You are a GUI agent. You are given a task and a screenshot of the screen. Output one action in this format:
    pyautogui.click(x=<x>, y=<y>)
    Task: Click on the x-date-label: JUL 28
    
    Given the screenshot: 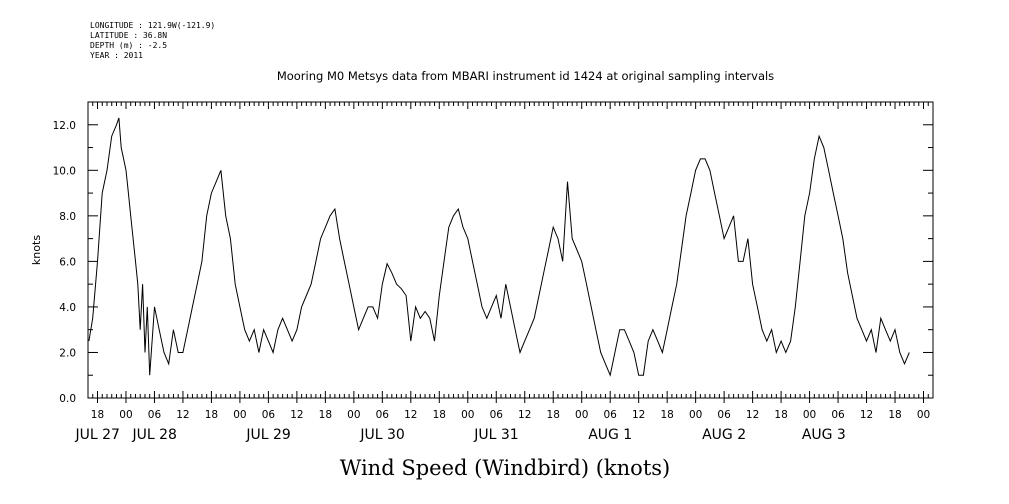 What is the action you would take?
    pyautogui.click(x=153, y=435)
    